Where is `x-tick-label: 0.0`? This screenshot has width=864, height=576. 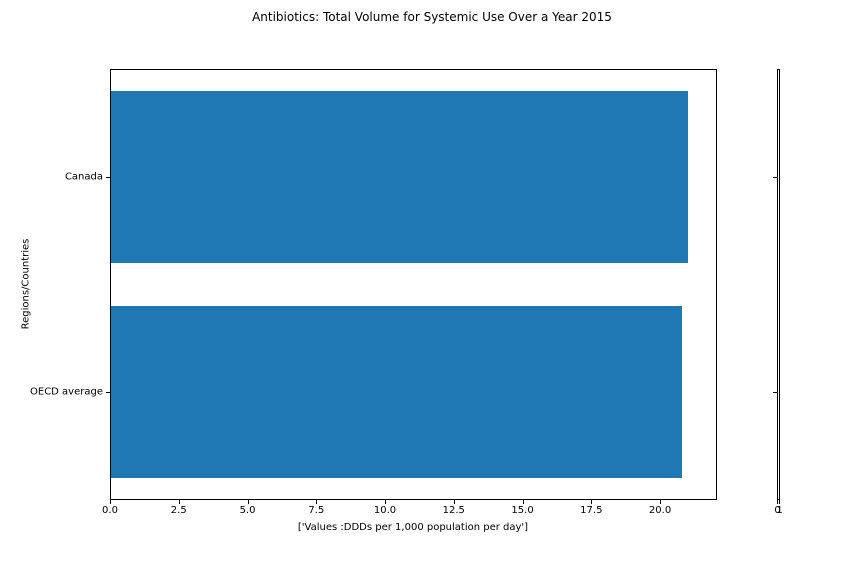
x-tick-label: 0.0 is located at coordinates (110, 510).